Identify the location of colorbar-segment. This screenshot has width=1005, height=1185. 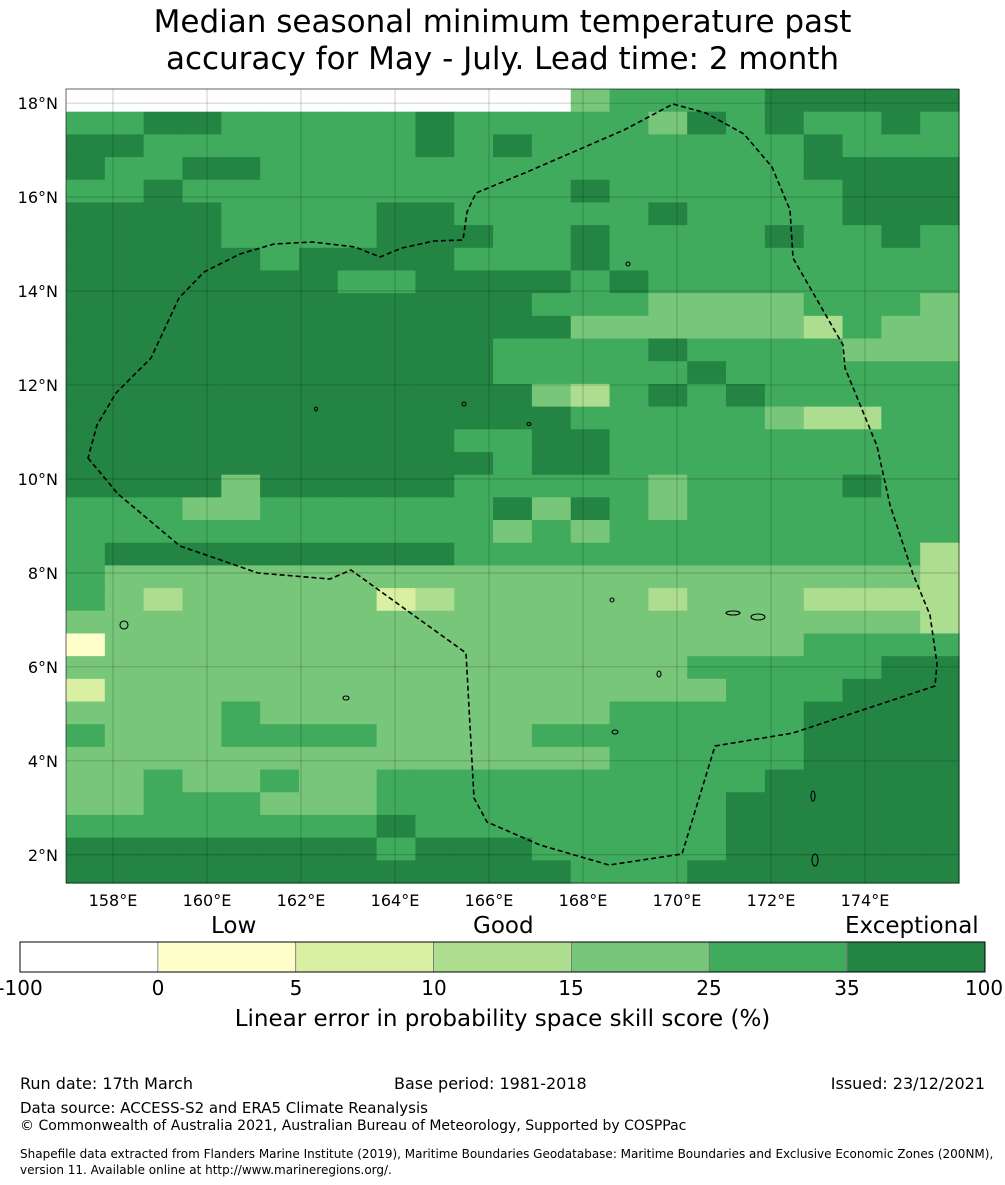
(227, 957).